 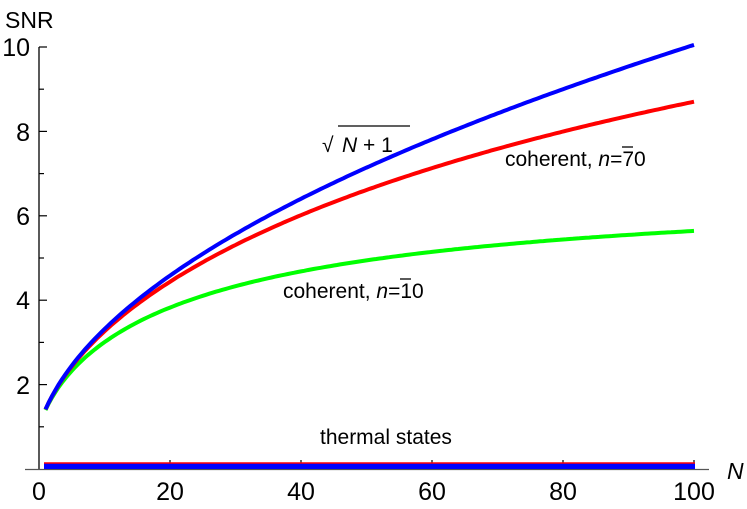 What do you see at coordinates (23, 386) in the screenshot?
I see `y-tick-label-2: 2` at bounding box center [23, 386].